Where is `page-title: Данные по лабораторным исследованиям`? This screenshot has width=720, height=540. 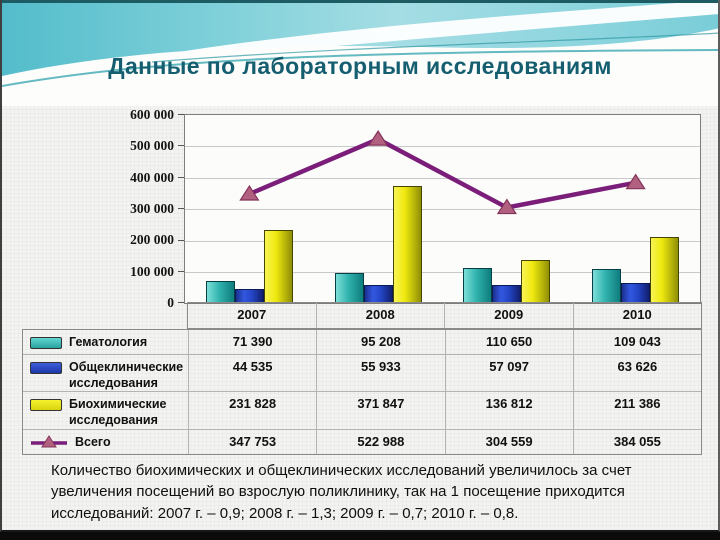 page-title: Данные по лабораторным исследованиям is located at coordinates (360, 66).